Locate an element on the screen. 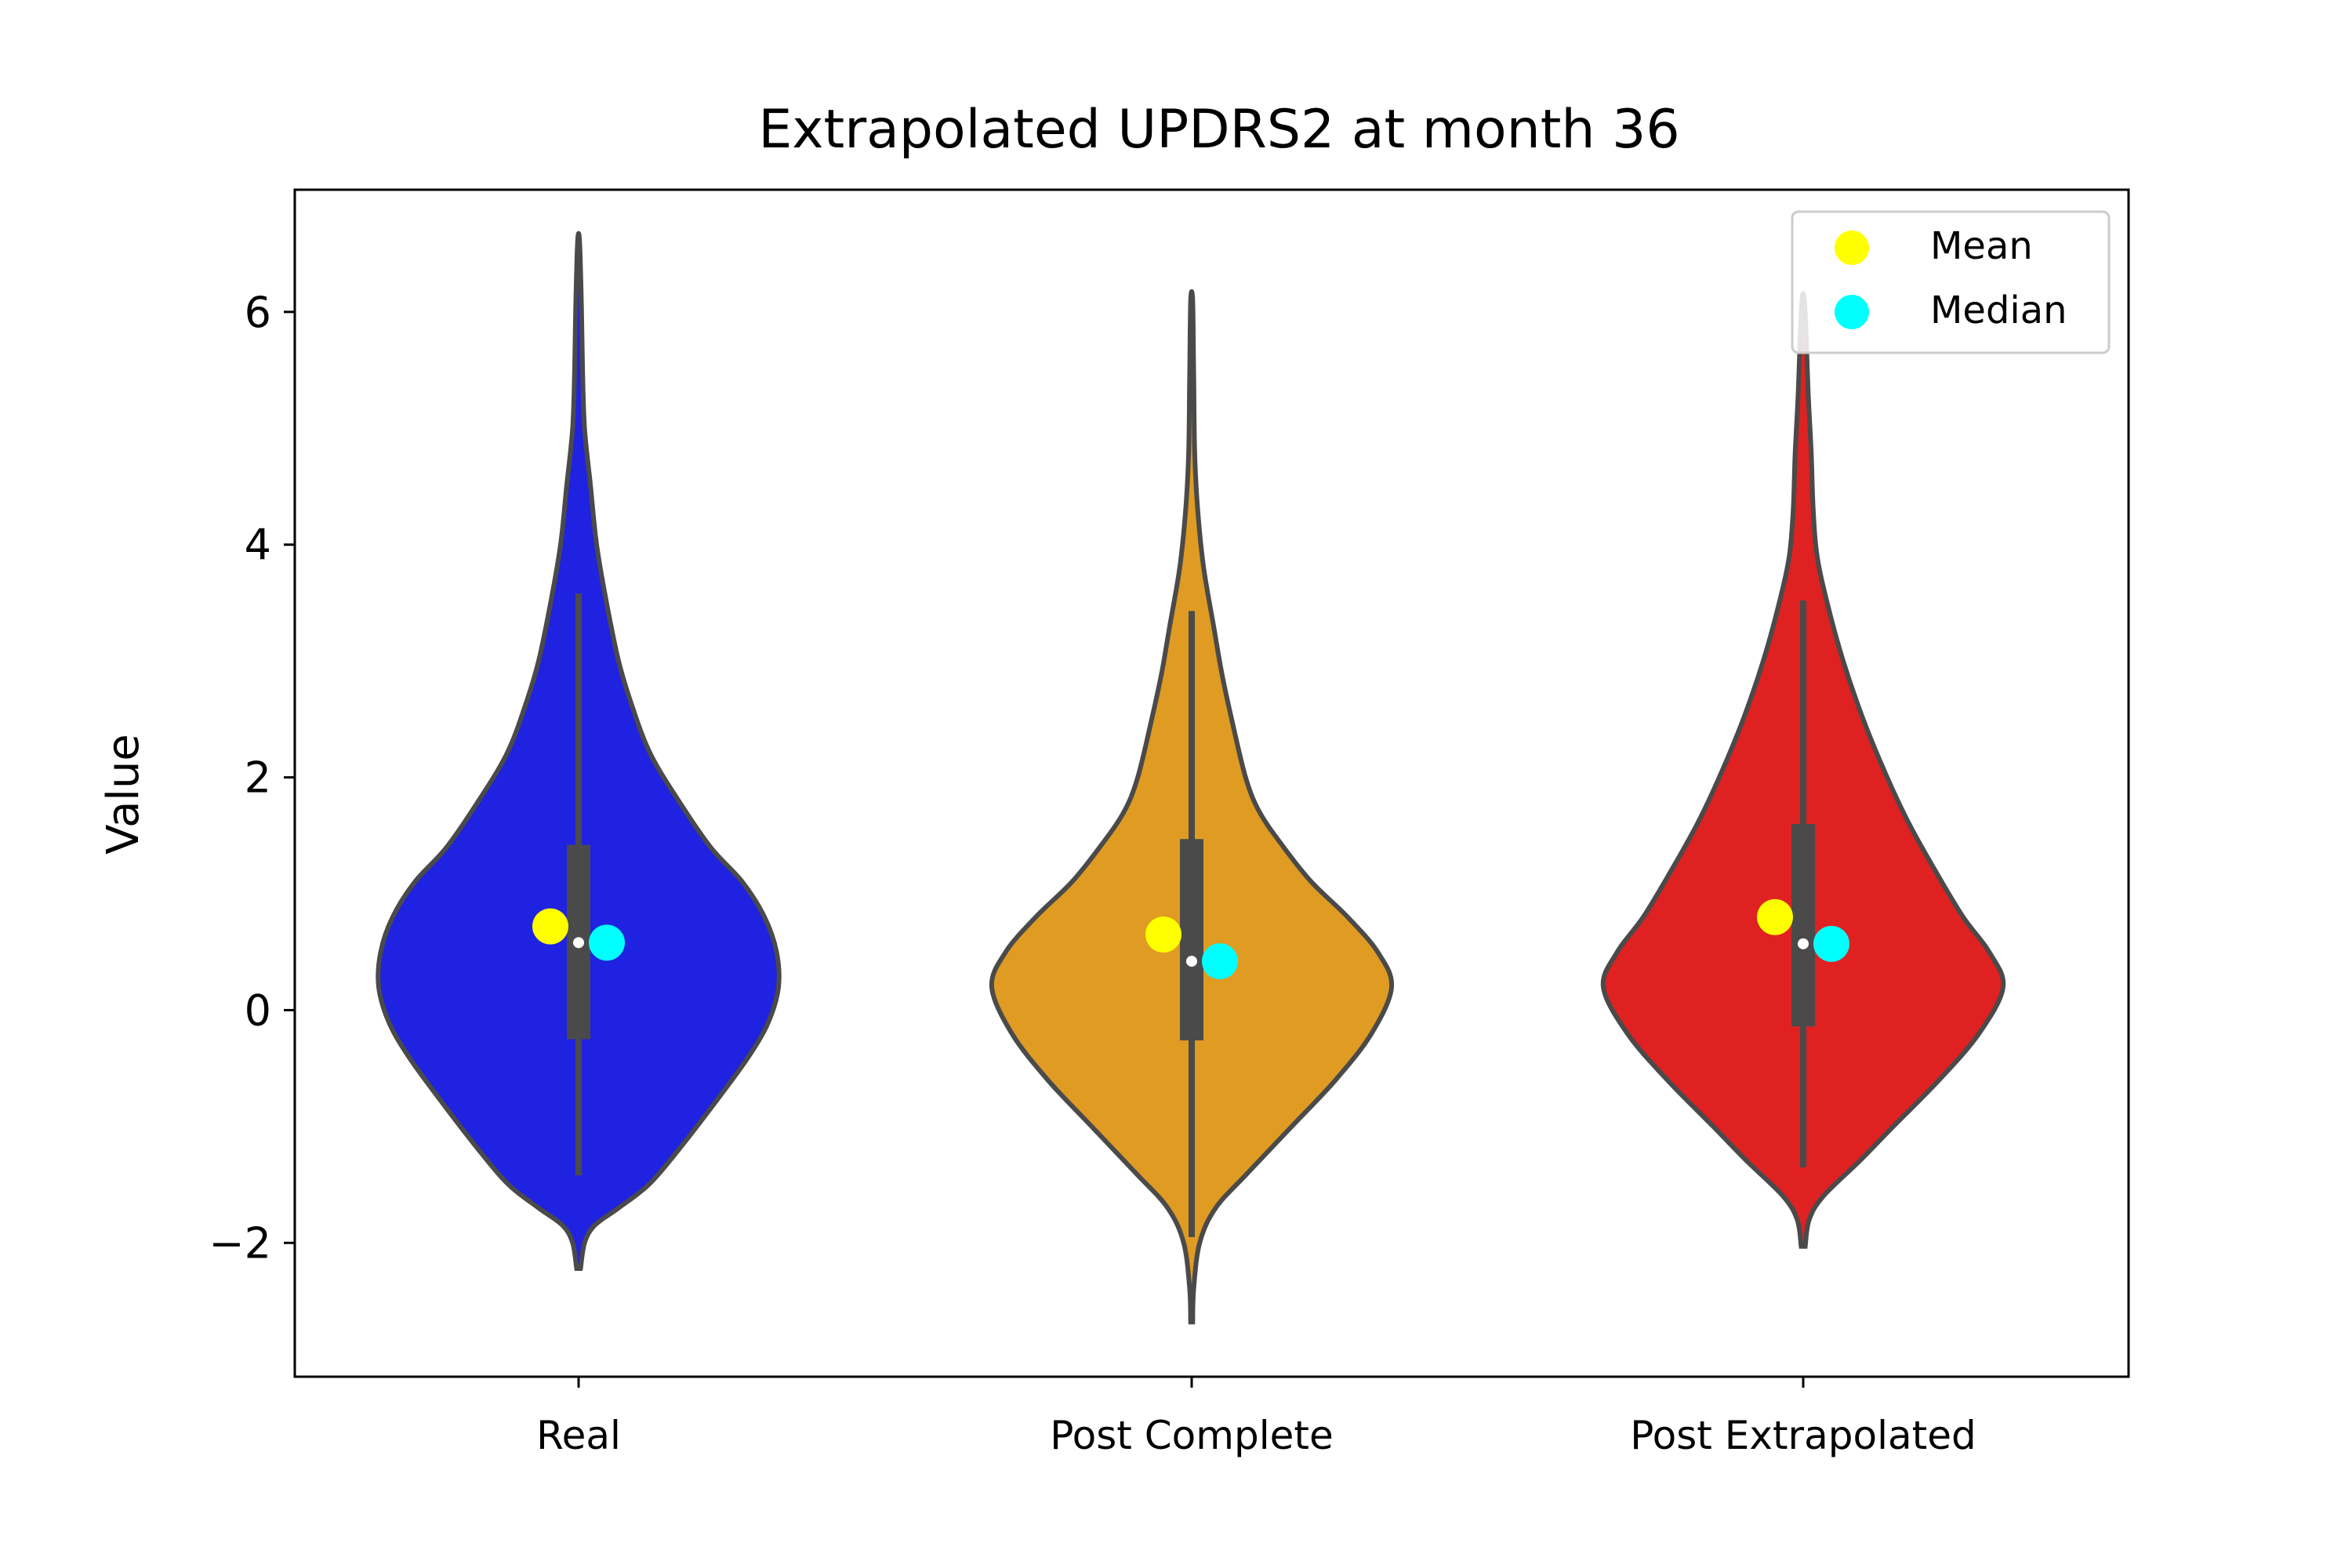  legend-median-marker is located at coordinates (1852, 312).